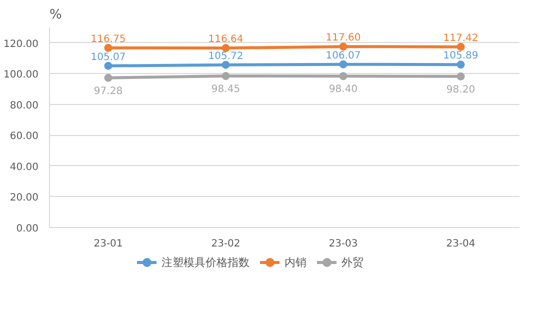 This screenshot has width=554, height=321. I want to click on y-tick-label: 80.00, so click(24, 106).